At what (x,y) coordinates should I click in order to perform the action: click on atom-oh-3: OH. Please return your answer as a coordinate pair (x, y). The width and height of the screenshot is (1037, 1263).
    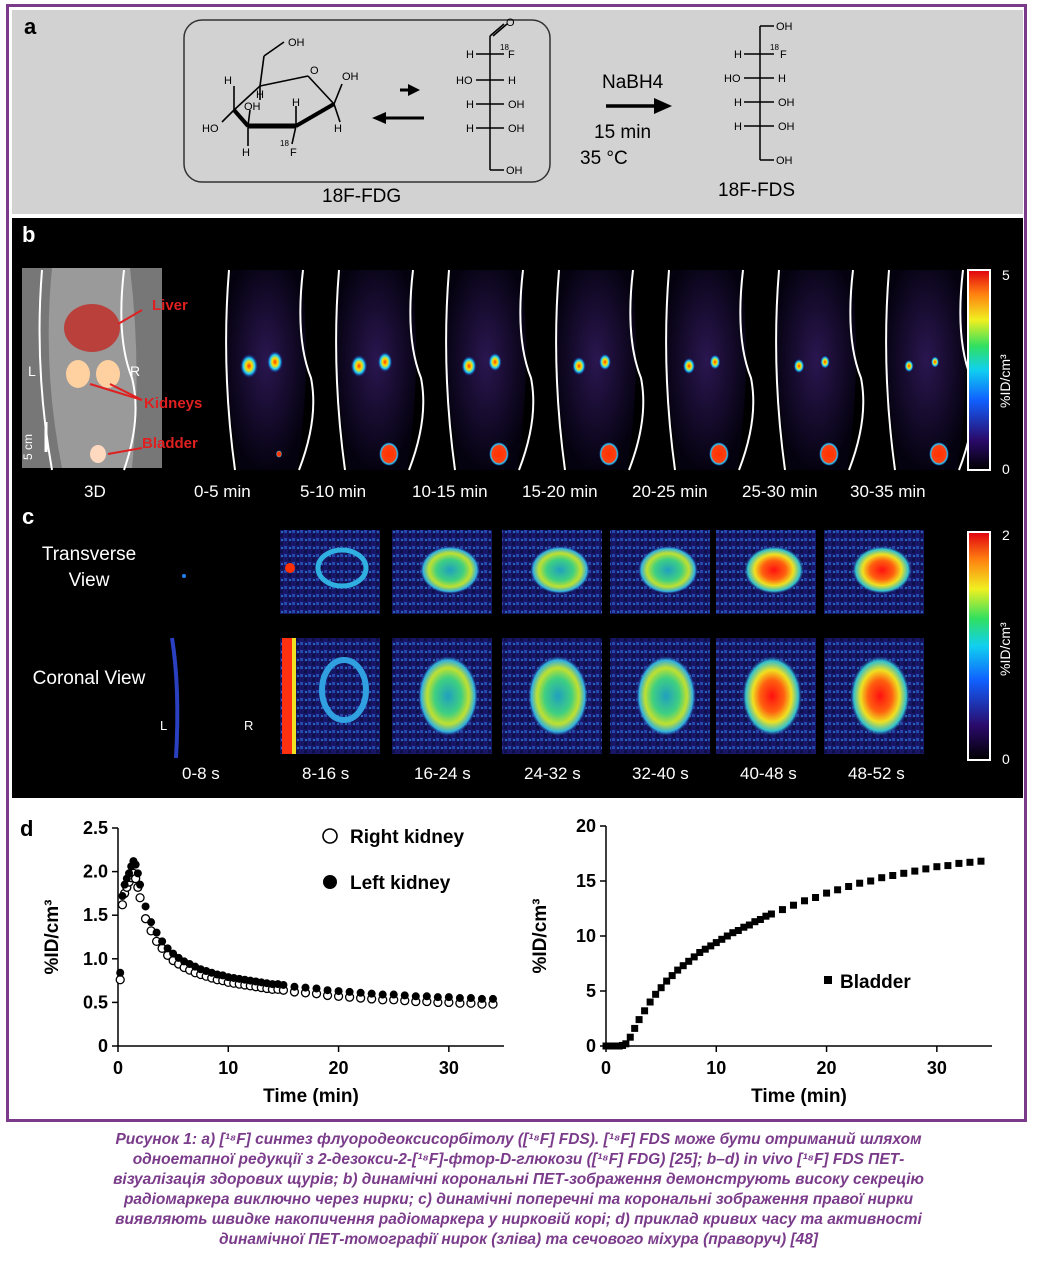
    Looking at the image, I should click on (252, 107).